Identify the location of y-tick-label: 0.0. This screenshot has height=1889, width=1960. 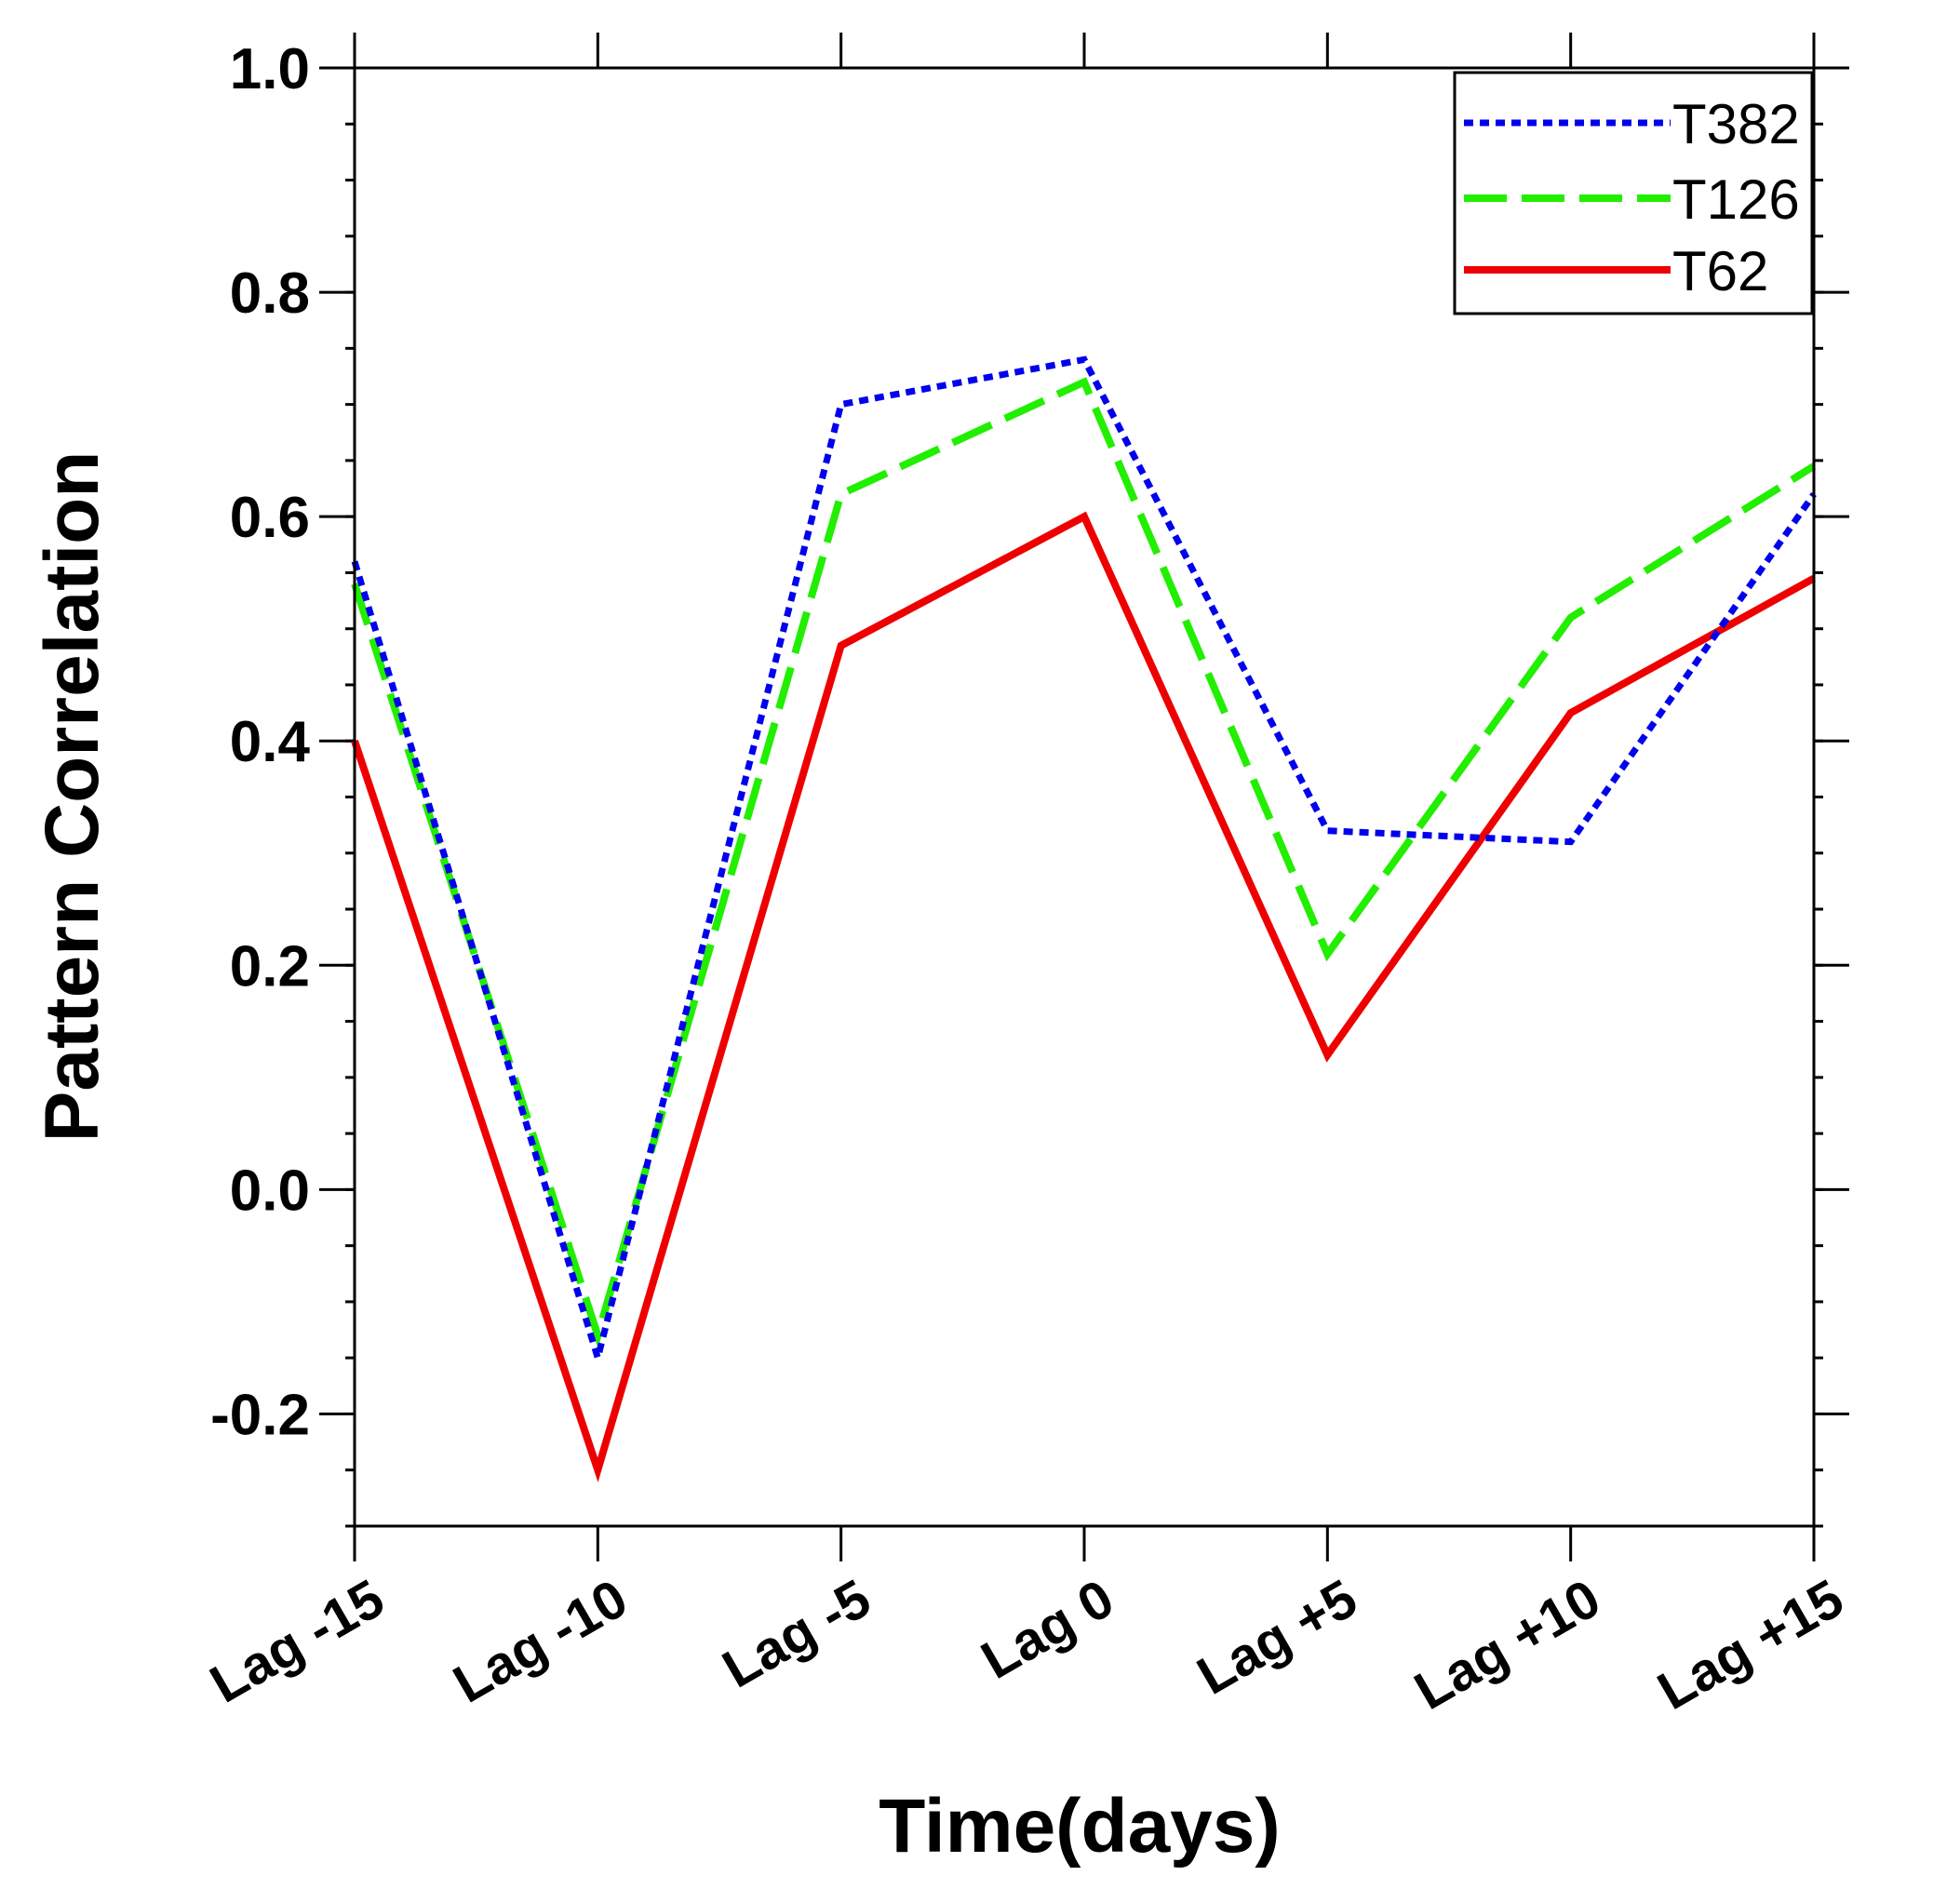
(270, 1191).